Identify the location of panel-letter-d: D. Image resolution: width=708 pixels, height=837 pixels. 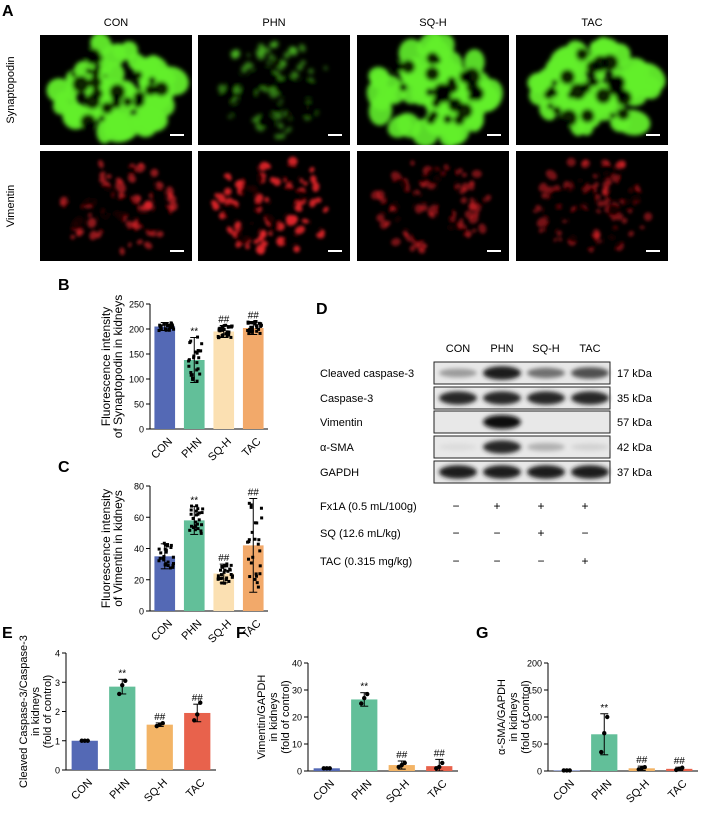
(322, 309).